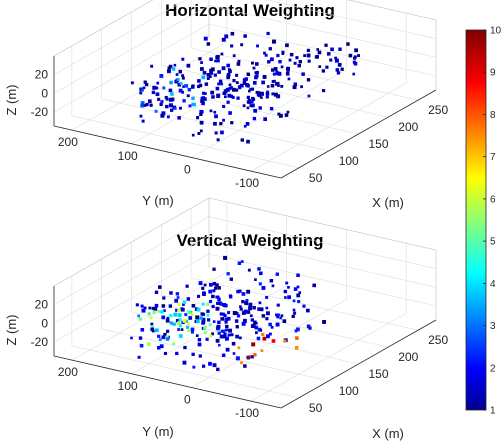  What do you see at coordinates (249, 240) in the screenshot?
I see `chart-title: Vertical Weighting` at bounding box center [249, 240].